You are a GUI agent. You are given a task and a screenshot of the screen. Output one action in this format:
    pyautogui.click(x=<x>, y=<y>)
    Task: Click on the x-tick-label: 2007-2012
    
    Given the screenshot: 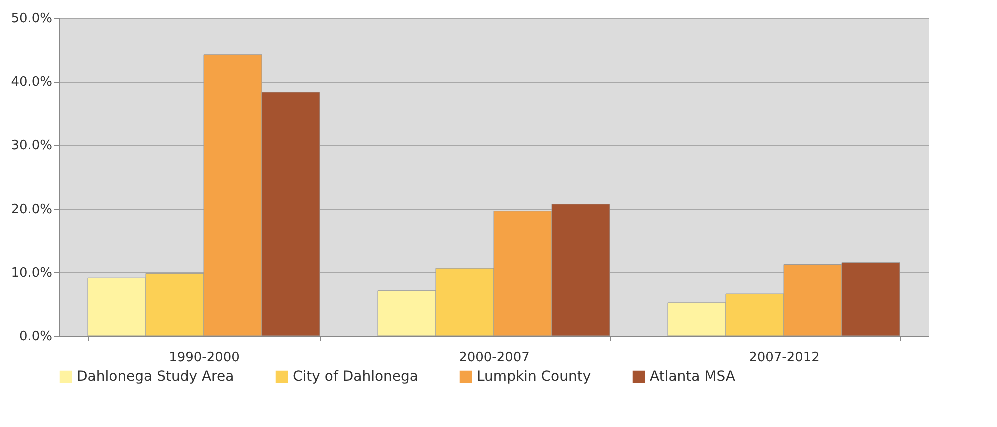 What is the action you would take?
    pyautogui.click(x=784, y=358)
    